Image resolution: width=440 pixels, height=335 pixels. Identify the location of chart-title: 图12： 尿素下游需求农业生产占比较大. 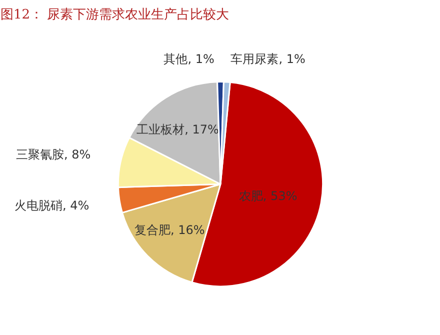
(115, 15).